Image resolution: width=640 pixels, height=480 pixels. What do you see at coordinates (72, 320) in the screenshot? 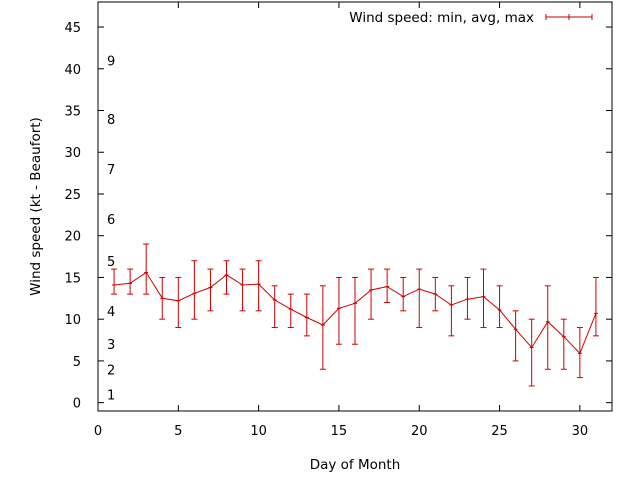
I see `y-tick-label: 10` at bounding box center [72, 320].